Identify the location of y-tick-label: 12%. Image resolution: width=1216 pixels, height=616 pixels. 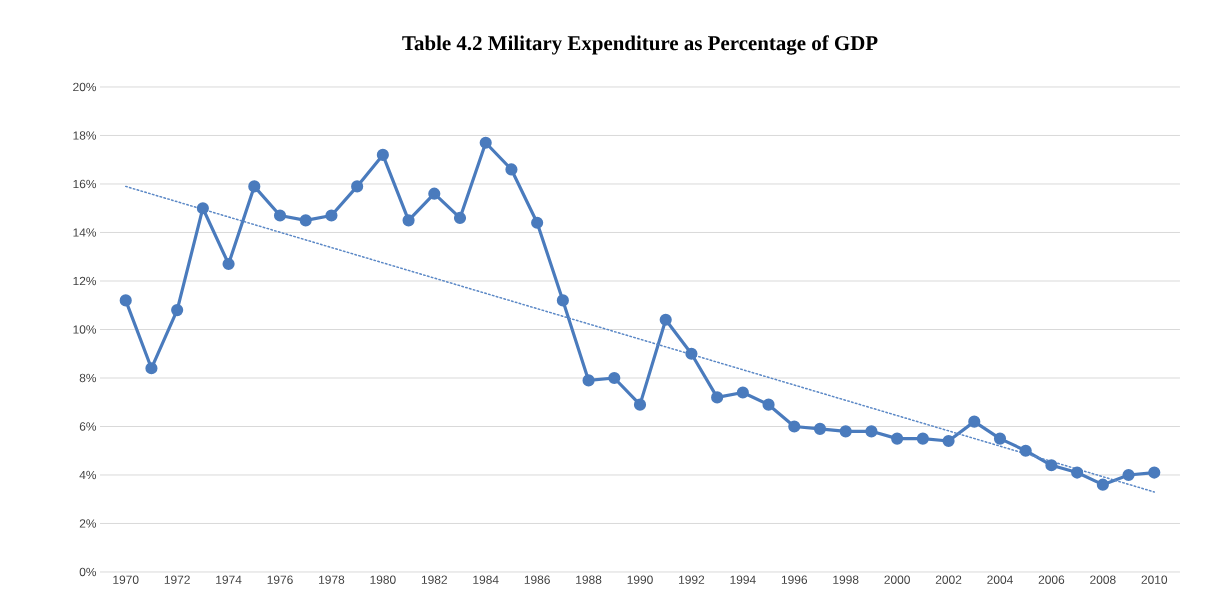
(85, 281).